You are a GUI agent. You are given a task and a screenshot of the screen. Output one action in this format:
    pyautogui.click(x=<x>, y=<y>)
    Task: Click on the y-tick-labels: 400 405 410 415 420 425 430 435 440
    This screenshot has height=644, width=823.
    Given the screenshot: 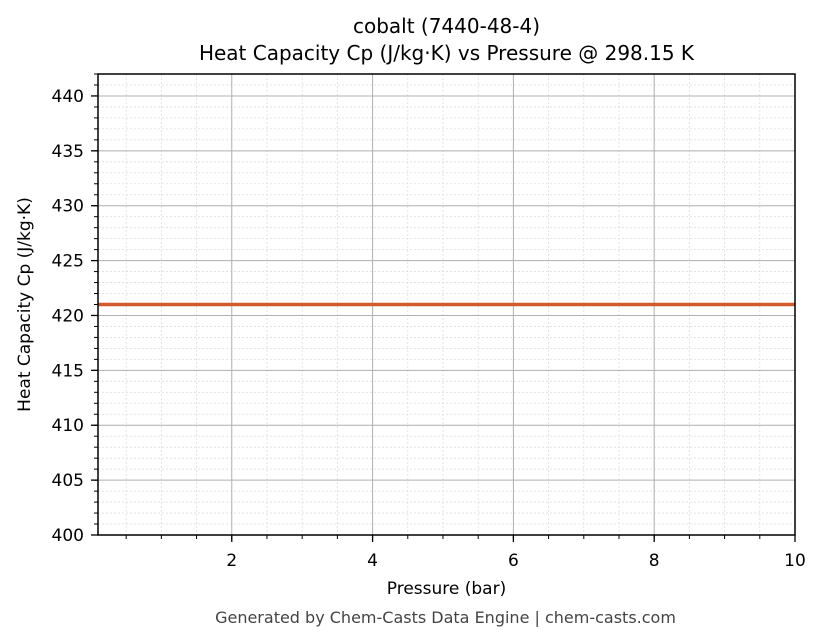 What is the action you would take?
    pyautogui.click(x=68, y=316)
    